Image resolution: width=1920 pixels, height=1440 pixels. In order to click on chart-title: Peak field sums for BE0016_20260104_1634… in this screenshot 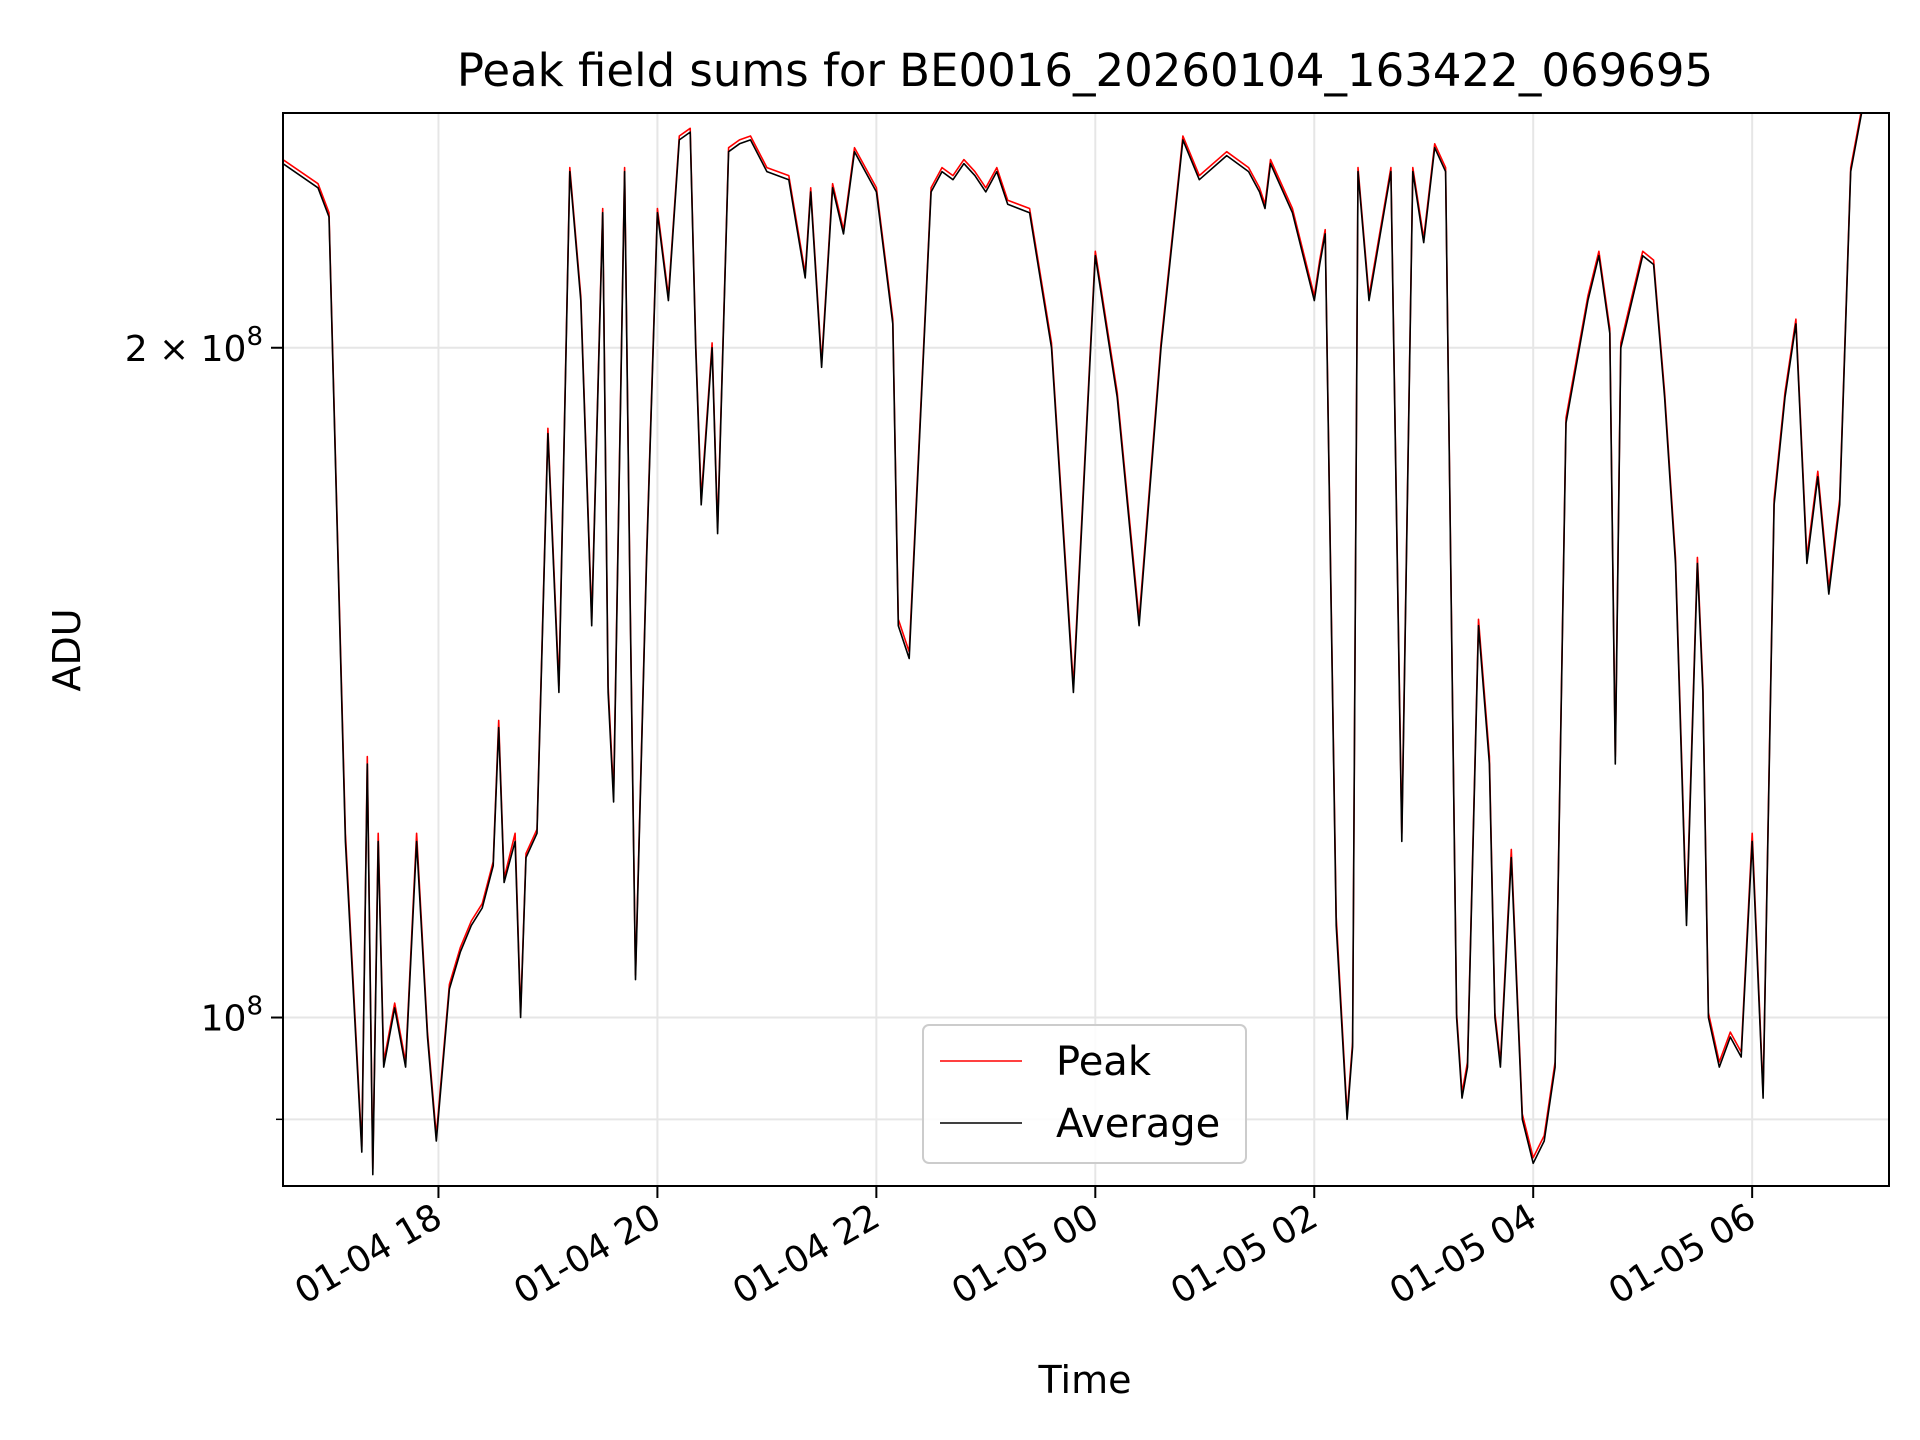, I will do `click(1085, 70)`.